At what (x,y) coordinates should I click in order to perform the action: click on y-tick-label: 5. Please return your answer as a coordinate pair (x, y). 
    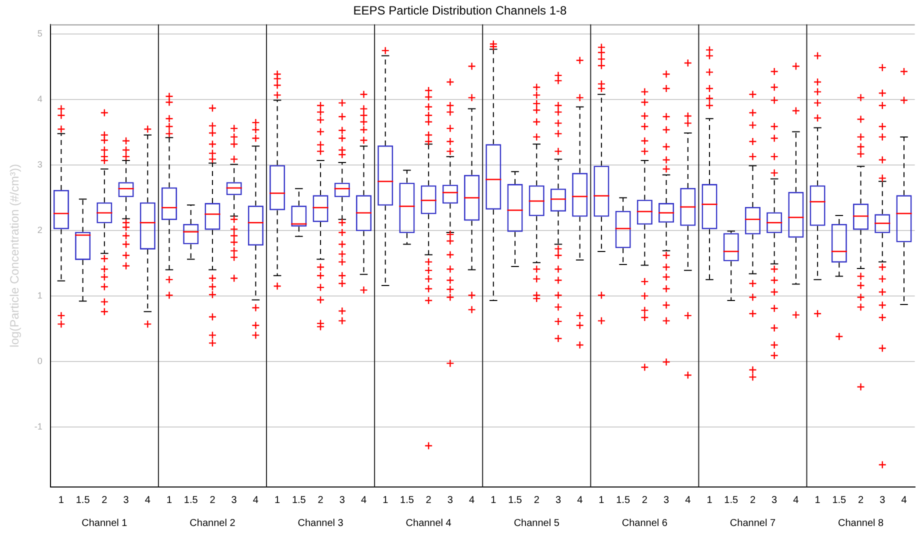
    Looking at the image, I should click on (39, 33).